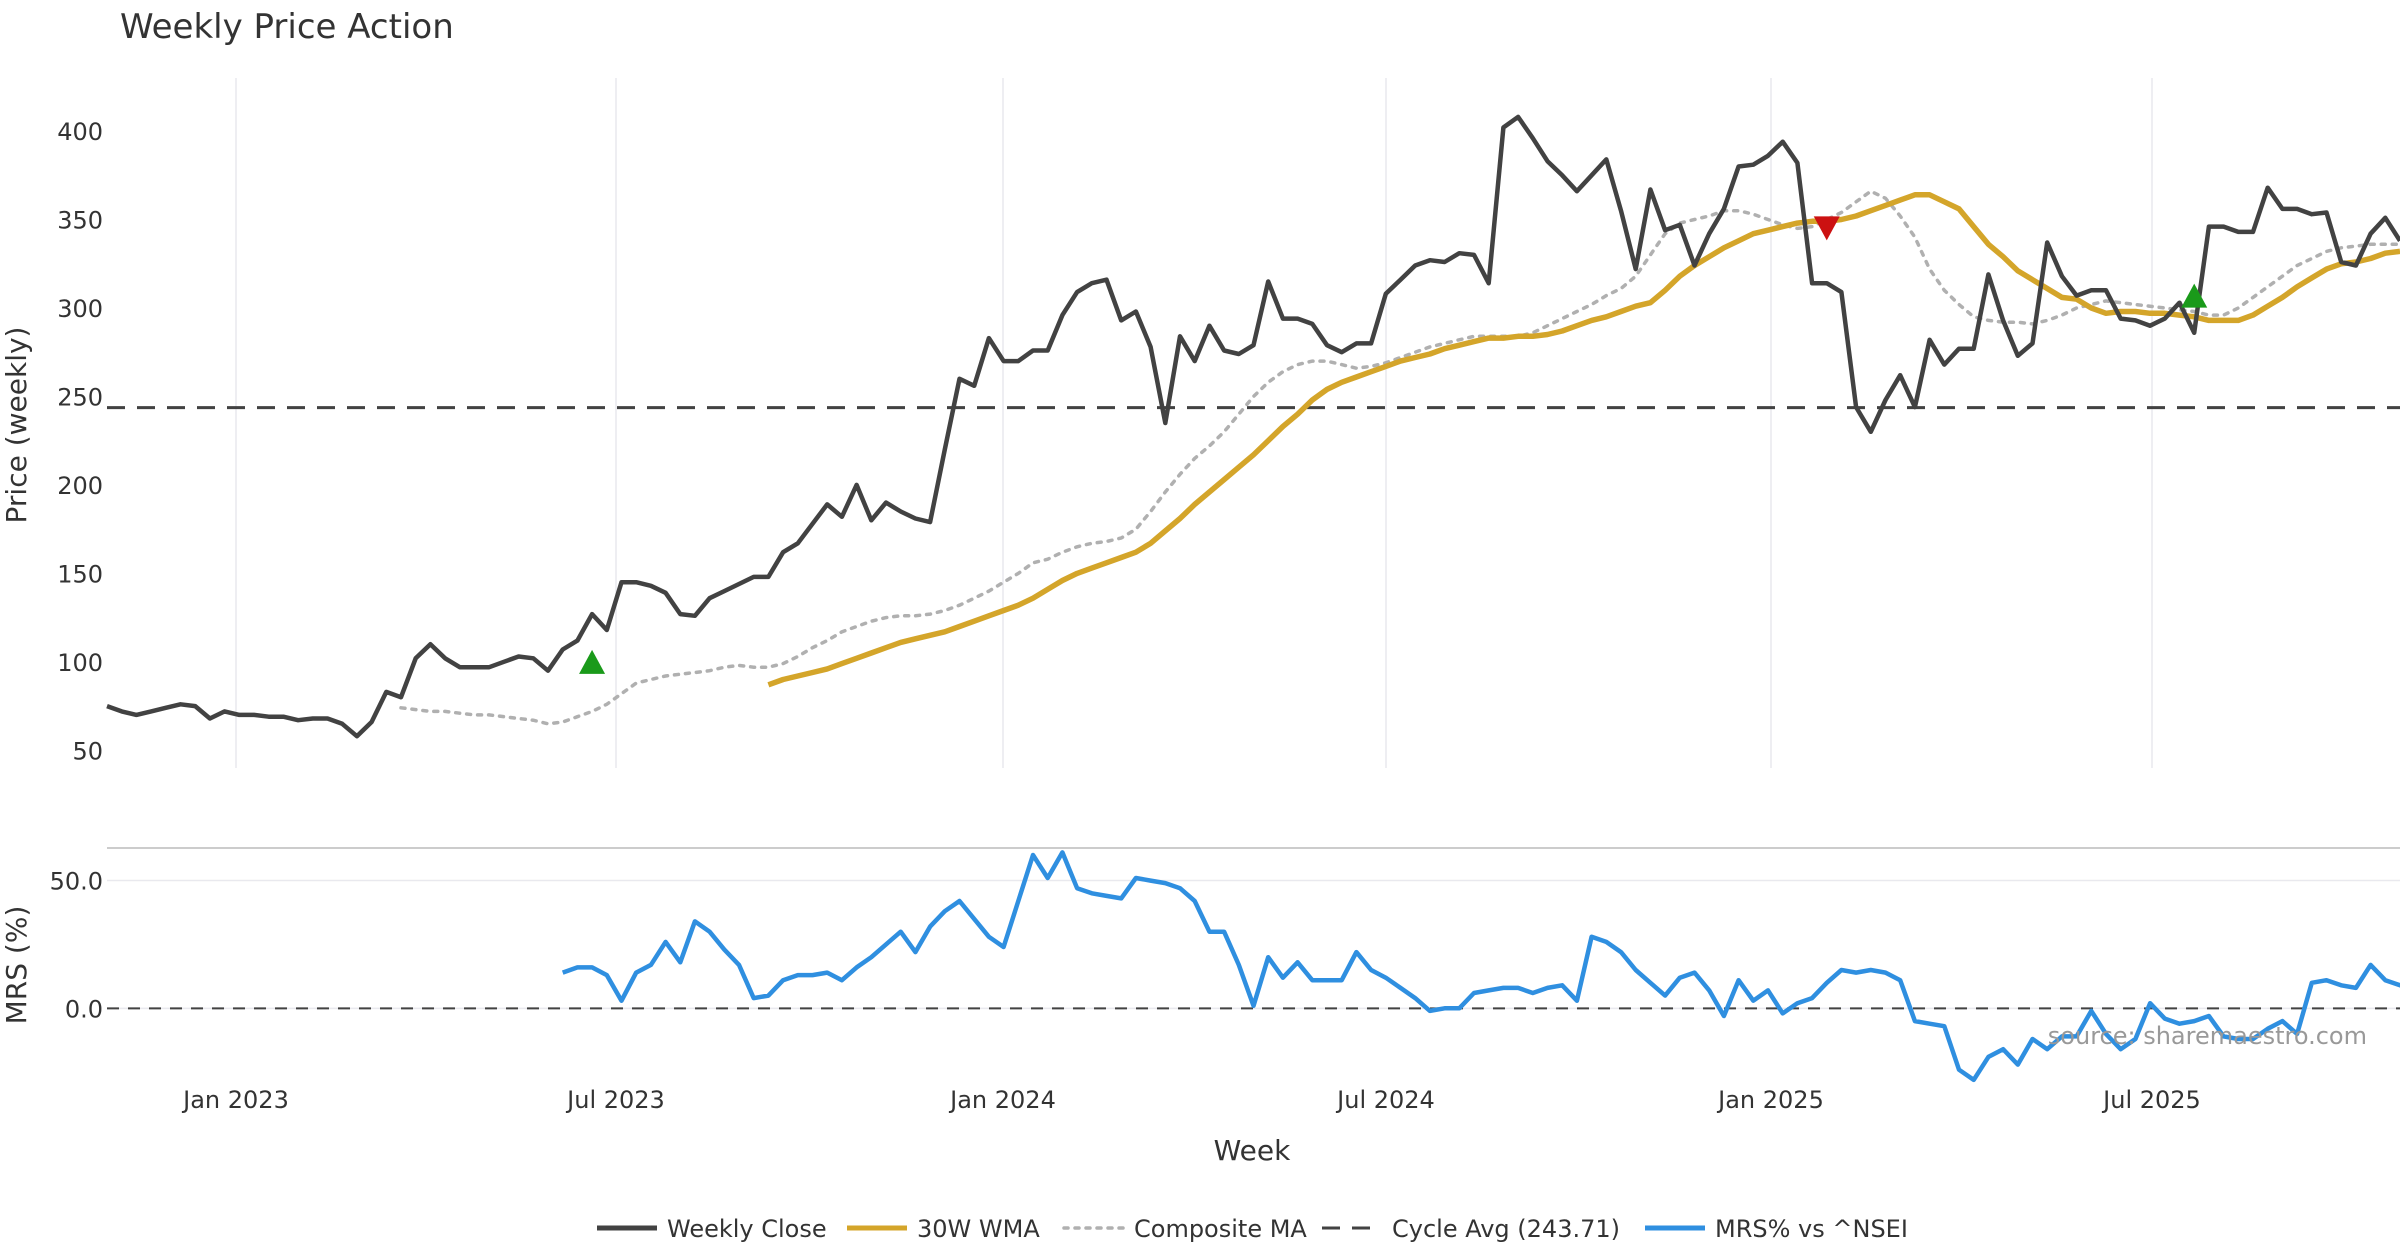 The width and height of the screenshot is (2400, 1260). I want to click on x-tick-label: Jul 2024, so click(1385, 1100).